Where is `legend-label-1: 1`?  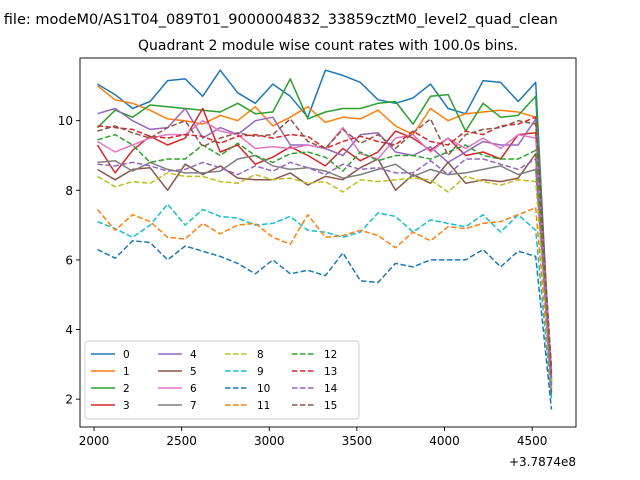 legend-label-1: 1 is located at coordinates (126, 372).